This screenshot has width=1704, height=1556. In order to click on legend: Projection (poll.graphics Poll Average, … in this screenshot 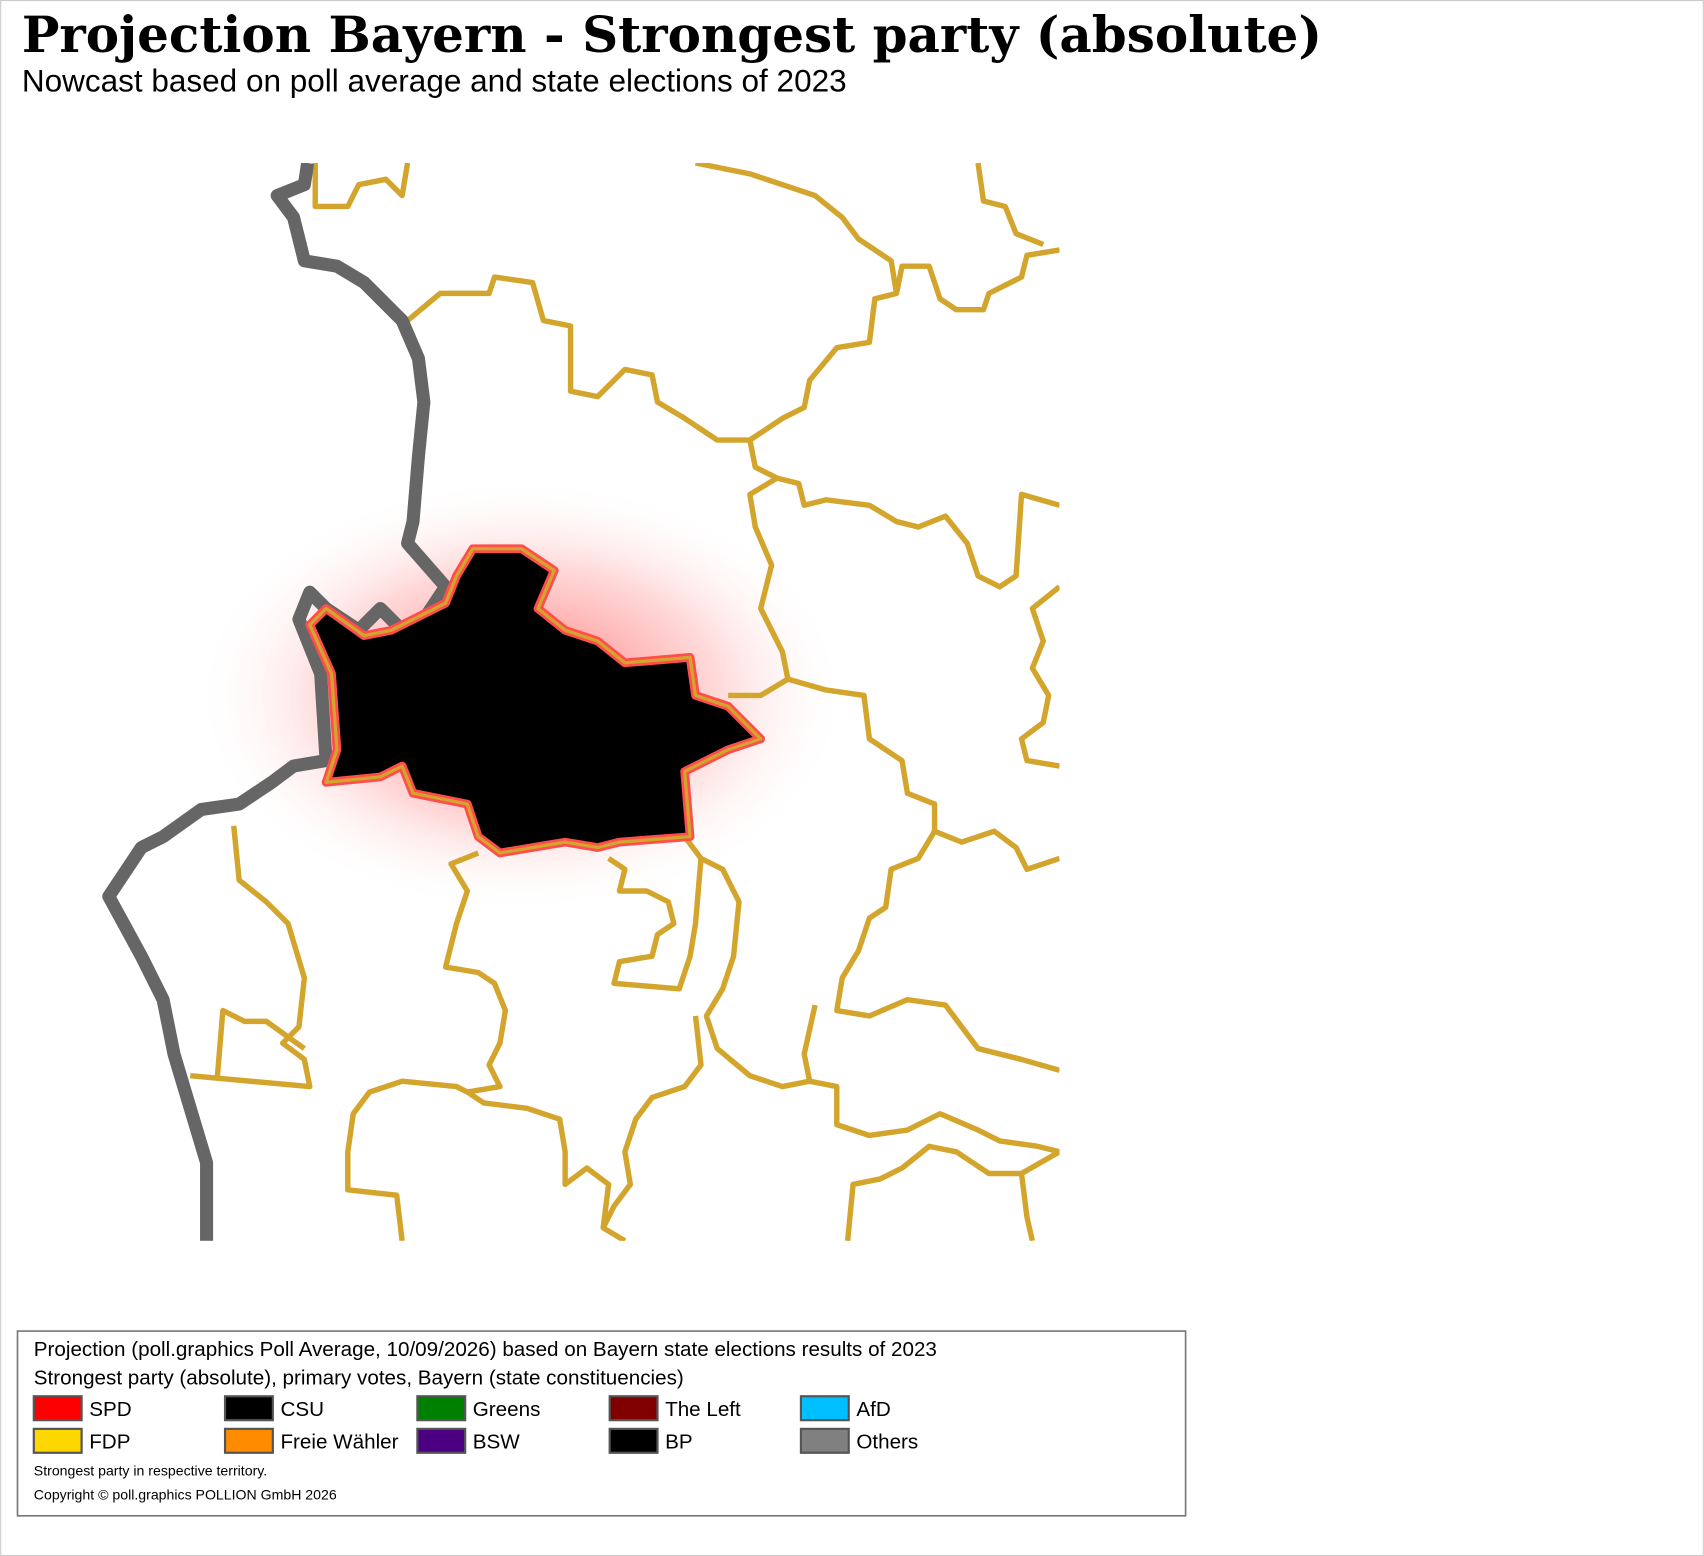, I will do `click(601, 1423)`.